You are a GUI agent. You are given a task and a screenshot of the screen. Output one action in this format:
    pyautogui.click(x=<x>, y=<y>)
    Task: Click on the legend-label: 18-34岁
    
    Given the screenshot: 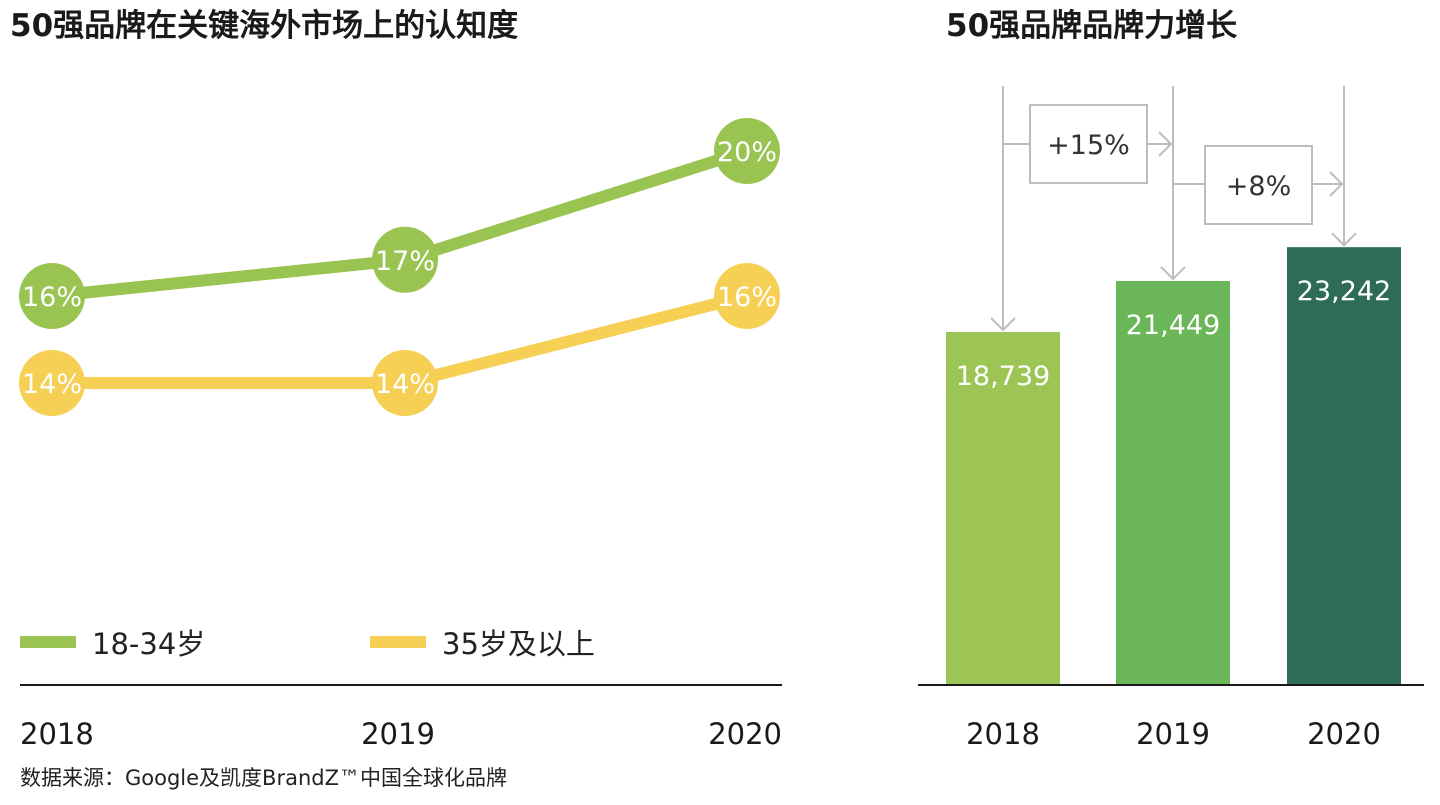 What is the action you would take?
    pyautogui.click(x=149, y=644)
    